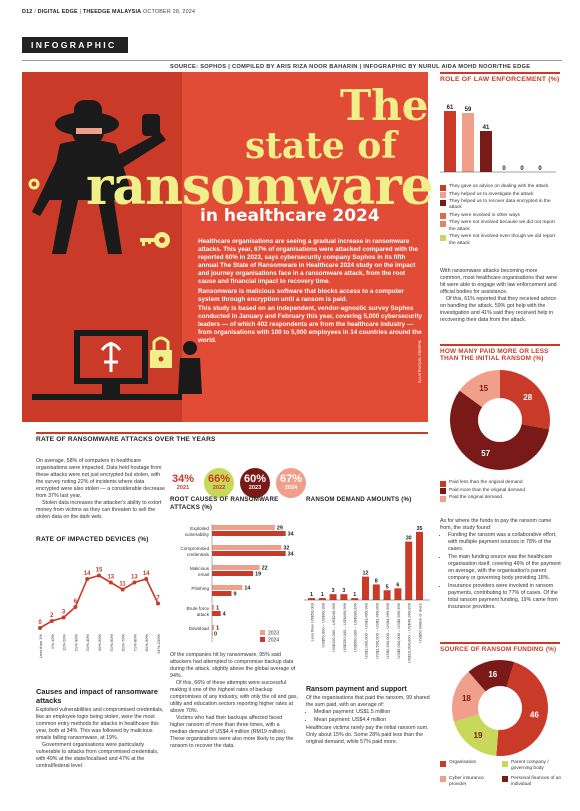  Describe the element at coordinates (99, 571) in the screenshot. I see `devices-value: 15` at that location.